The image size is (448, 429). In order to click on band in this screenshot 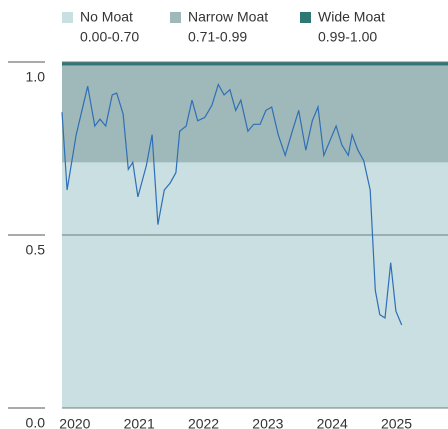, I will do `click(255, 64)`.